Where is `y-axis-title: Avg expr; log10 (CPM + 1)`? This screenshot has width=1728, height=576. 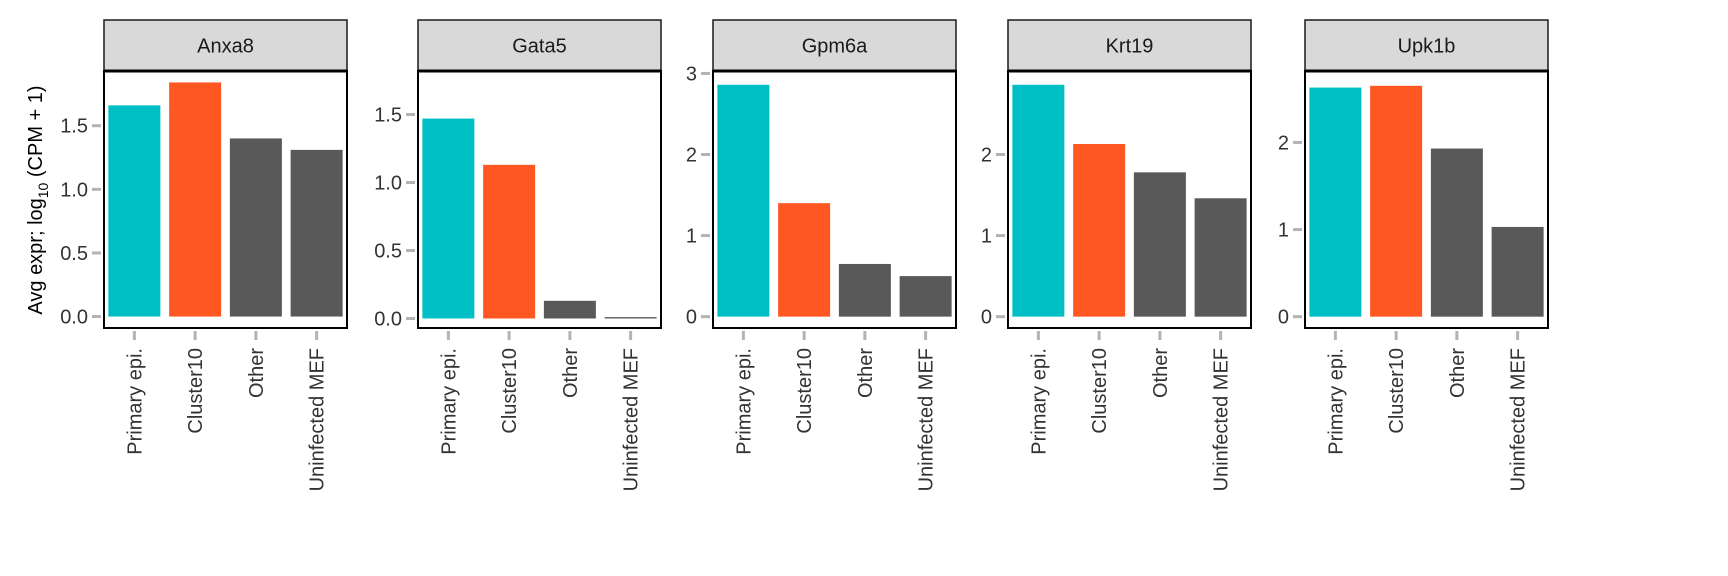 y-axis-title: Avg expr; log10 (CPM + 1) is located at coordinates (38, 199).